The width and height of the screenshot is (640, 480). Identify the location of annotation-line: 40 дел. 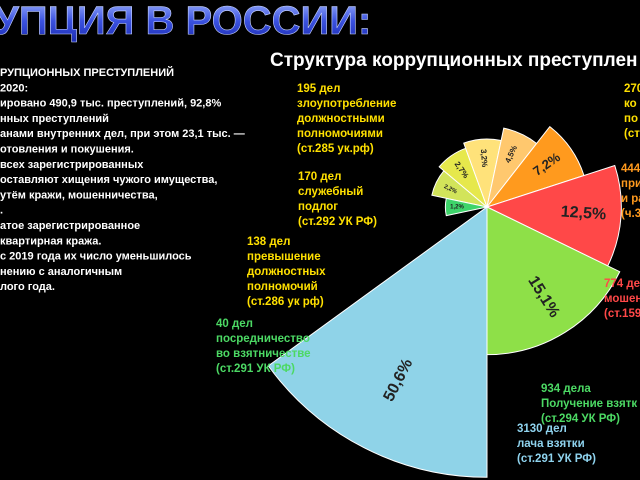
(234, 324).